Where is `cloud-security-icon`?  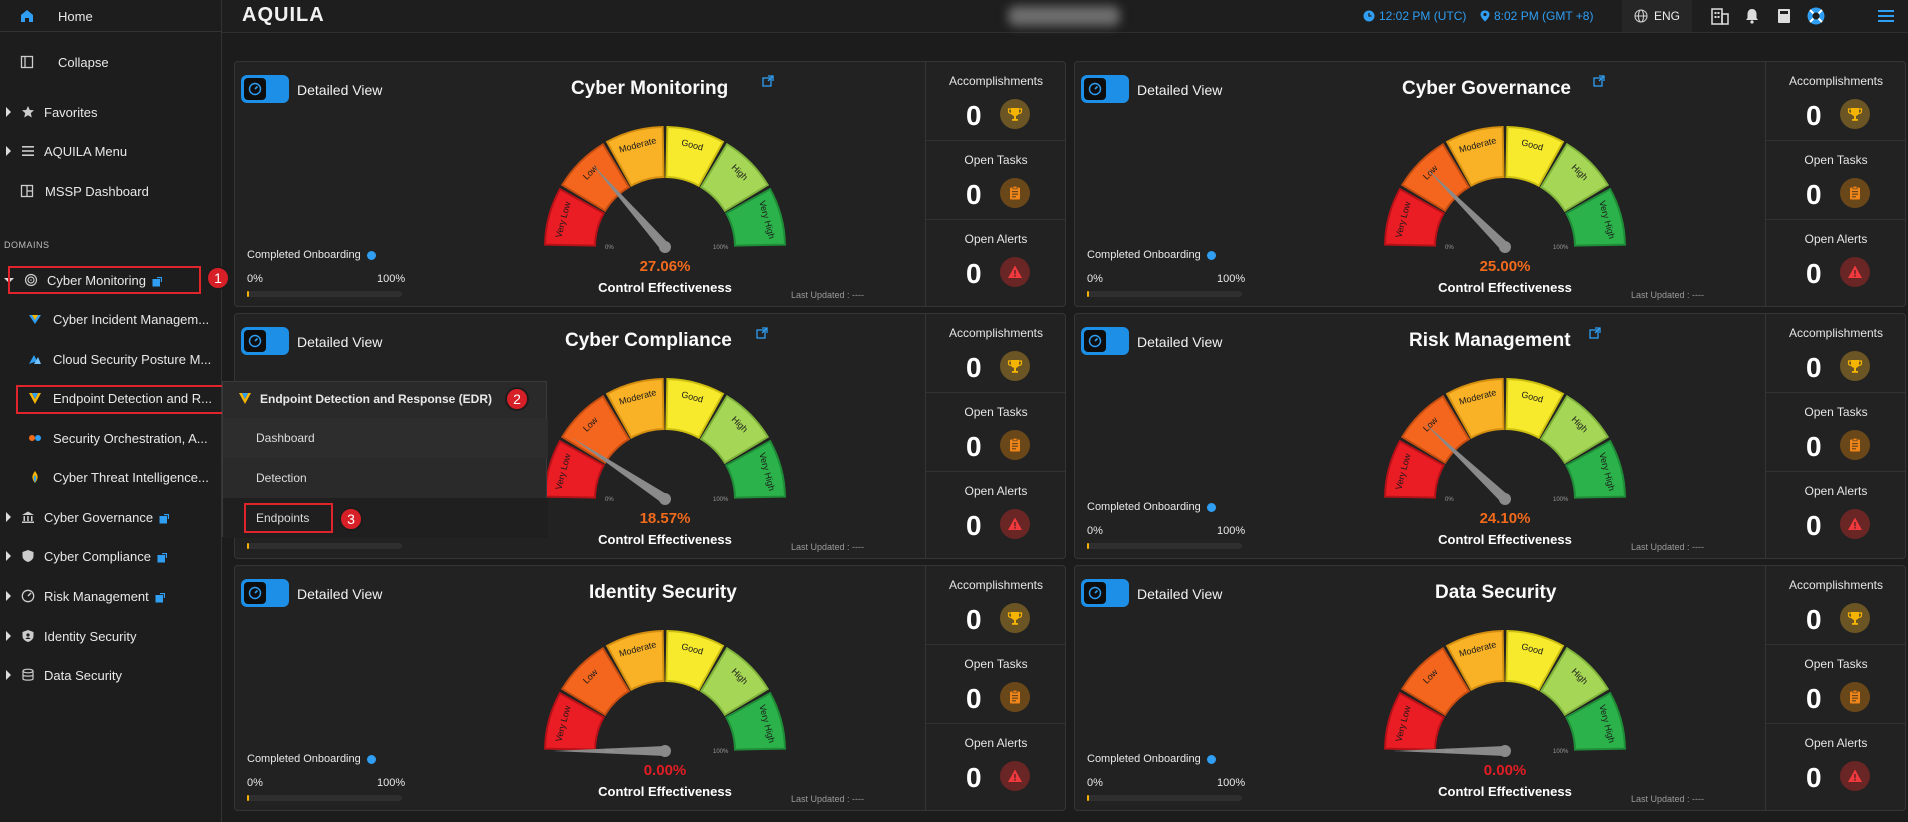 cloud-security-icon is located at coordinates (35, 359).